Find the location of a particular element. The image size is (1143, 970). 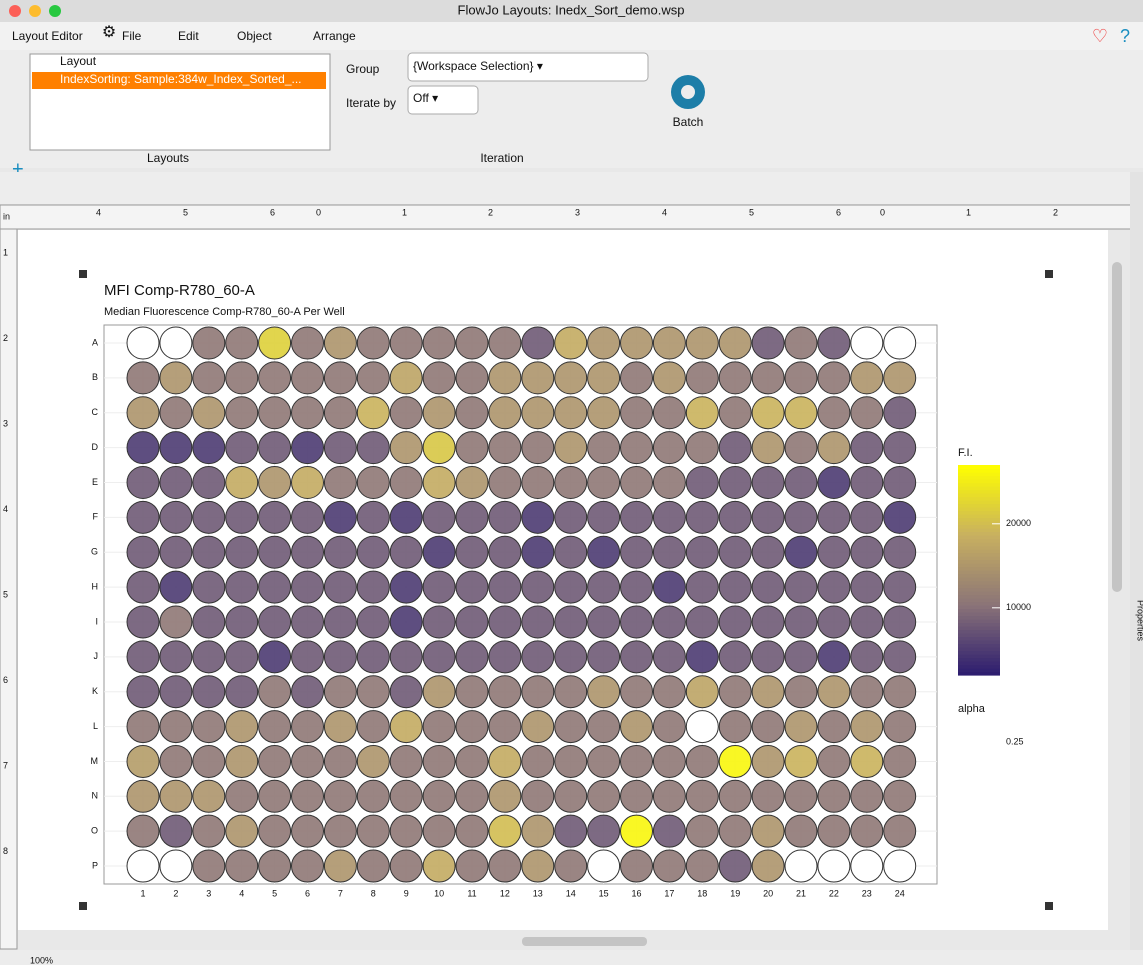

v-scrollbar is located at coordinates (1117, 427).